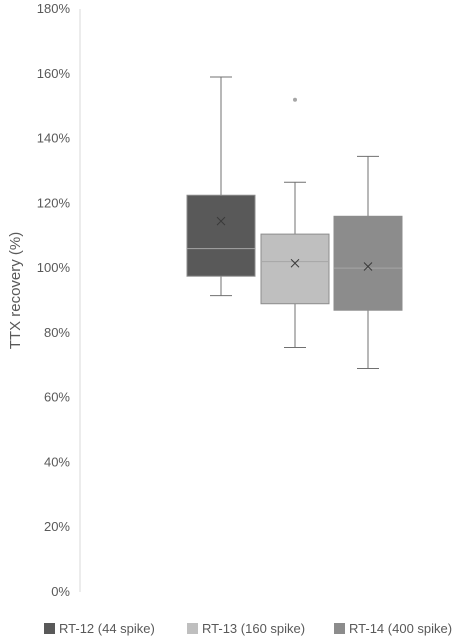 This screenshot has height=641, width=474. What do you see at coordinates (54, 202) in the screenshot?
I see `y-tick-label: 120%` at bounding box center [54, 202].